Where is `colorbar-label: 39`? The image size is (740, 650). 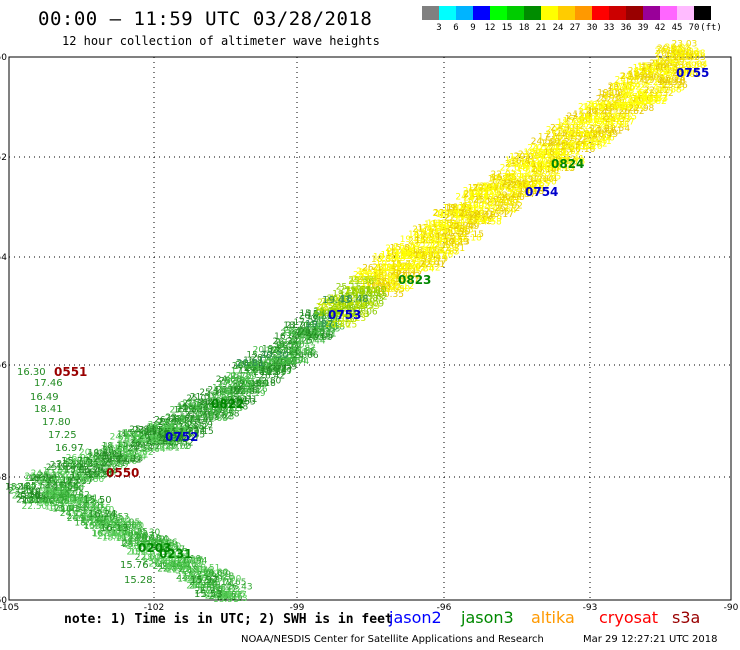 colorbar-label: 39 is located at coordinates (643, 28).